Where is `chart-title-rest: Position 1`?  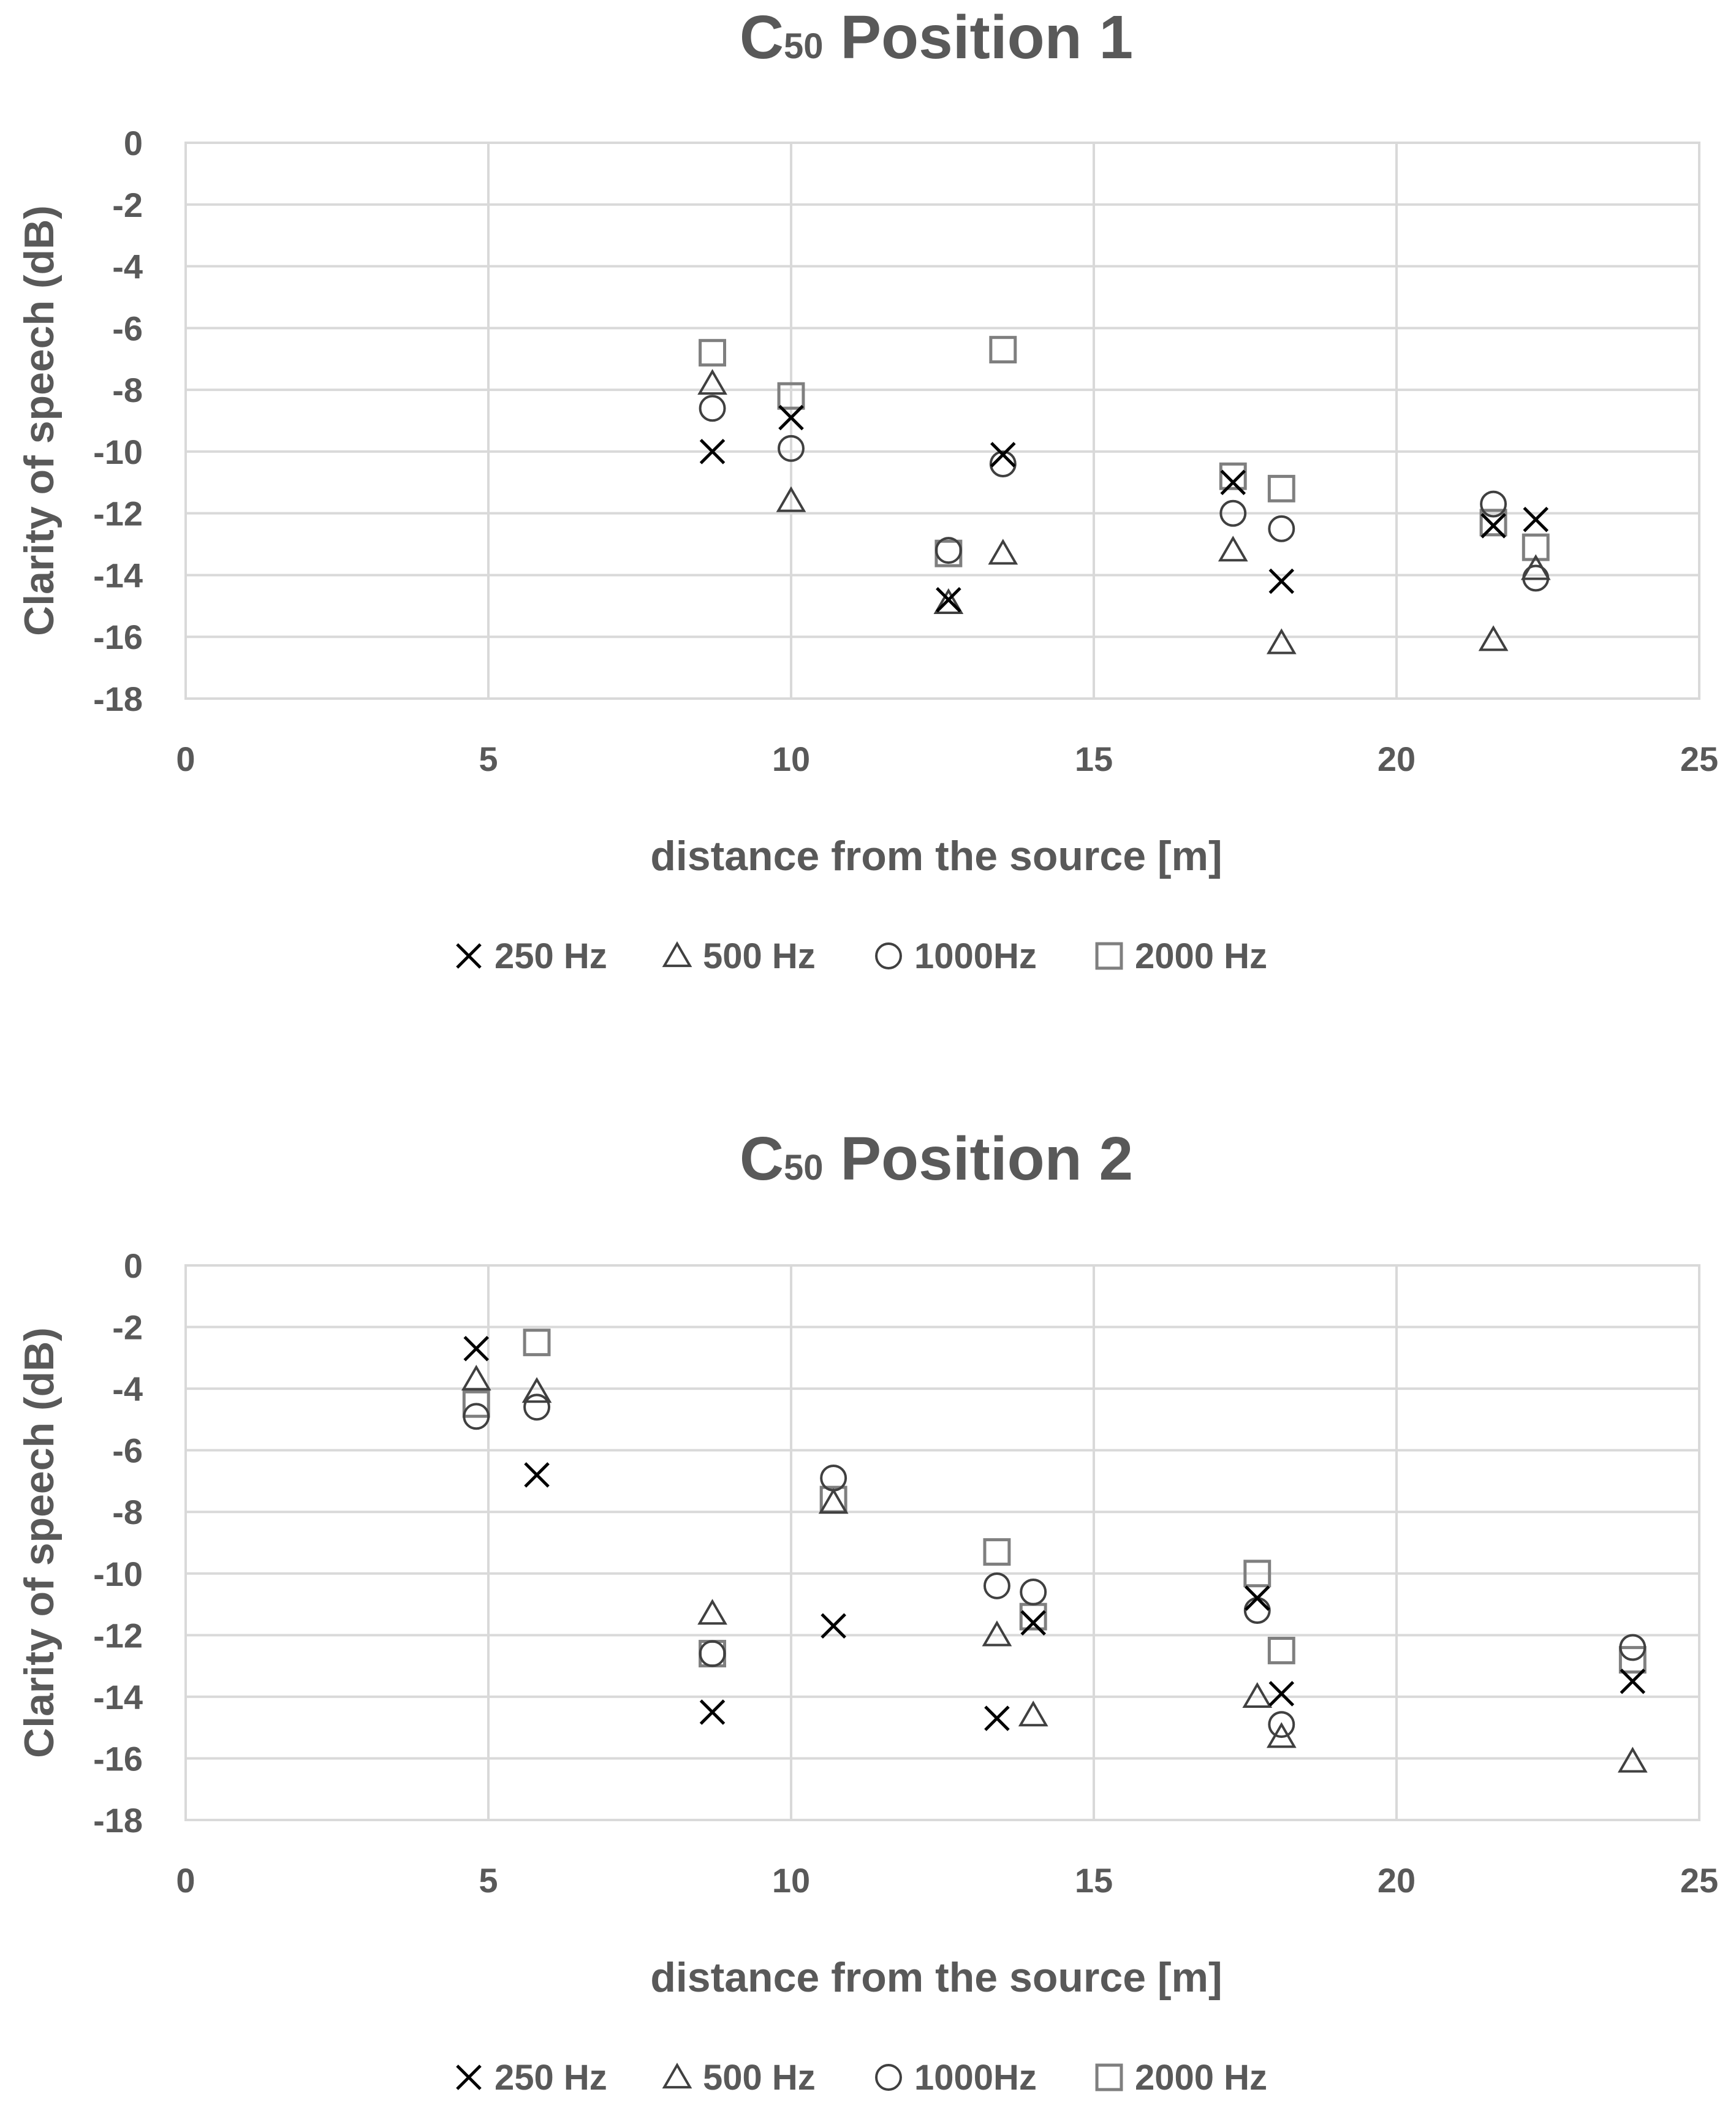
chart-title-rest: Position 1 is located at coordinates (979, 37).